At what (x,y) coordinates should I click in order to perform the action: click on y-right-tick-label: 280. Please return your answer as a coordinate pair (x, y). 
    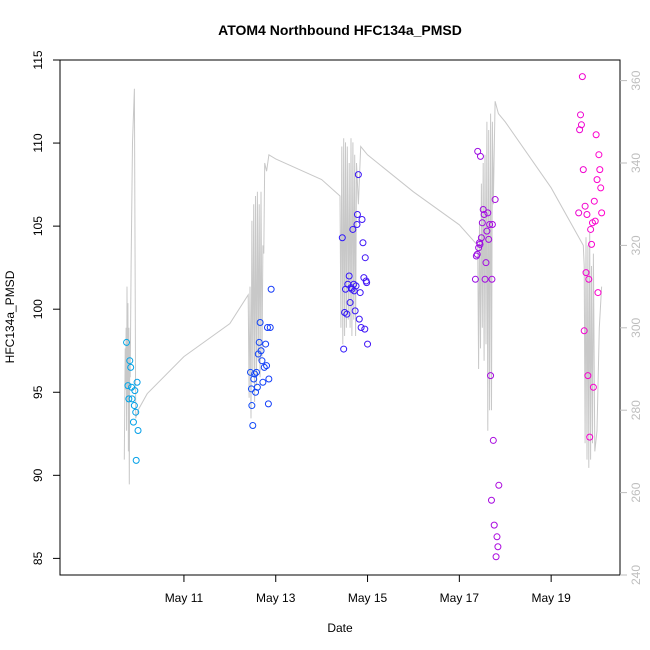
    Looking at the image, I should click on (636, 410).